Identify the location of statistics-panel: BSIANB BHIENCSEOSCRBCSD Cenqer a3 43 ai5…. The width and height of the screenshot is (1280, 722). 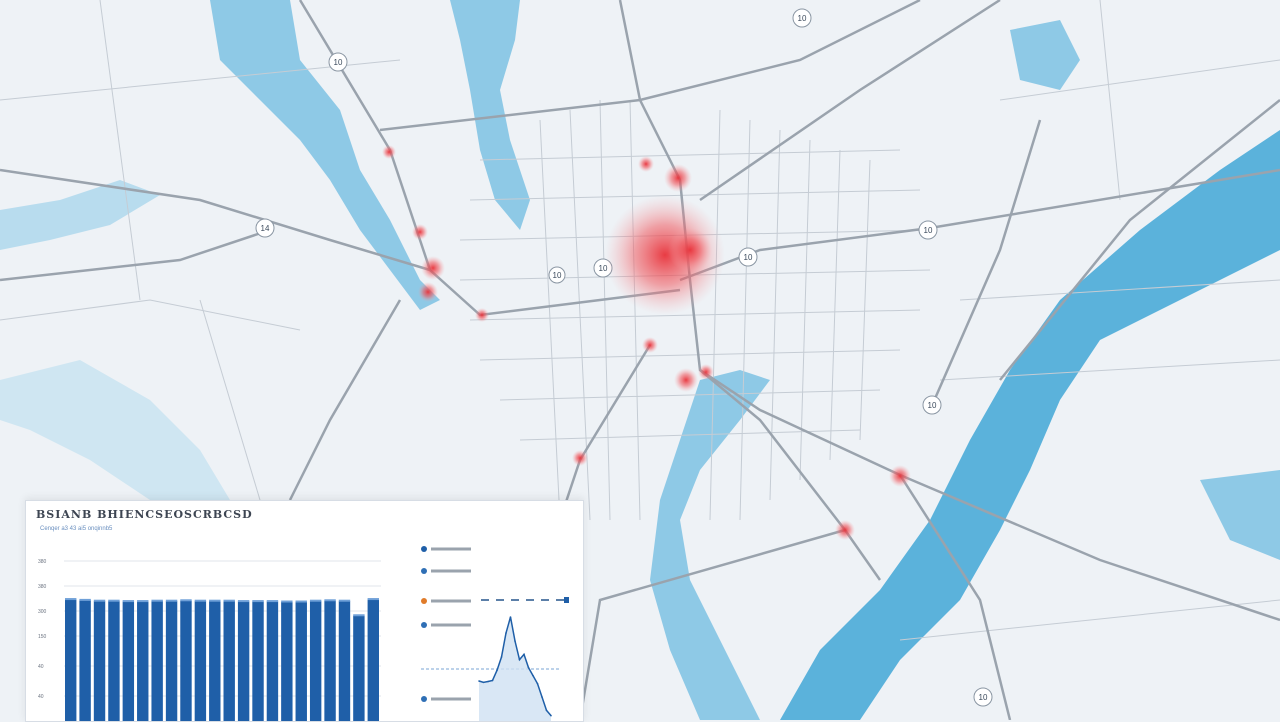
(304, 611).